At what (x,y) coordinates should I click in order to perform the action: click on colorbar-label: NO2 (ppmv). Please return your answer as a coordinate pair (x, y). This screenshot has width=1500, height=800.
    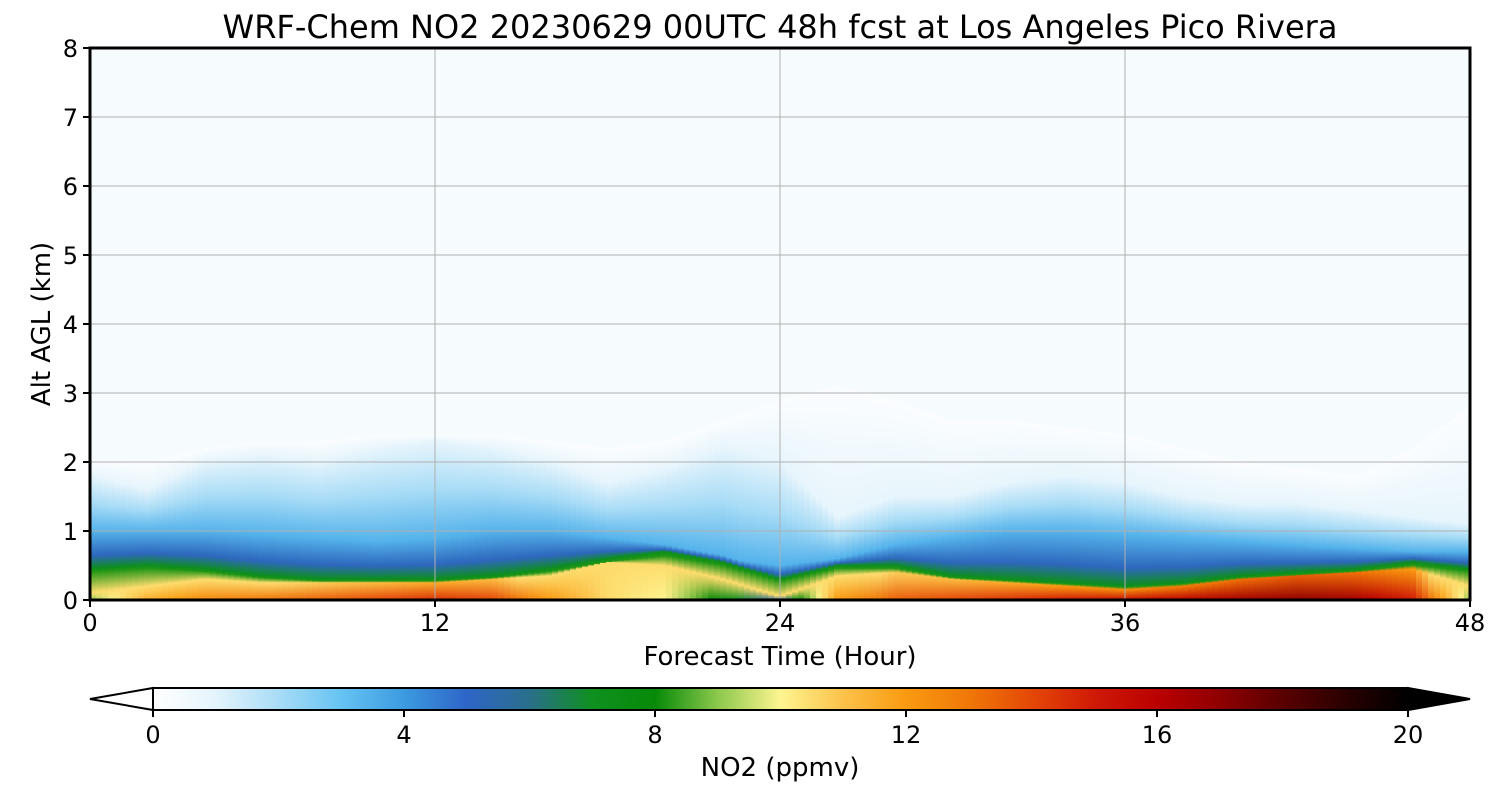
    Looking at the image, I should click on (780, 768).